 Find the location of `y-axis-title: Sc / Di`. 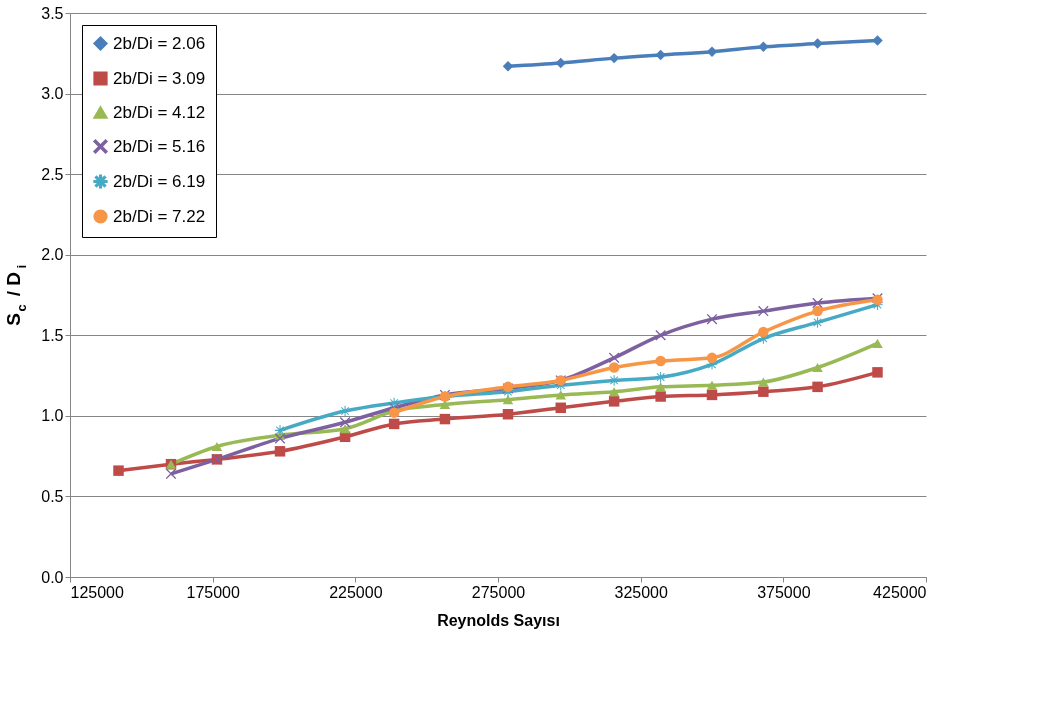

y-axis-title: Sc / Di is located at coordinates (16, 295).